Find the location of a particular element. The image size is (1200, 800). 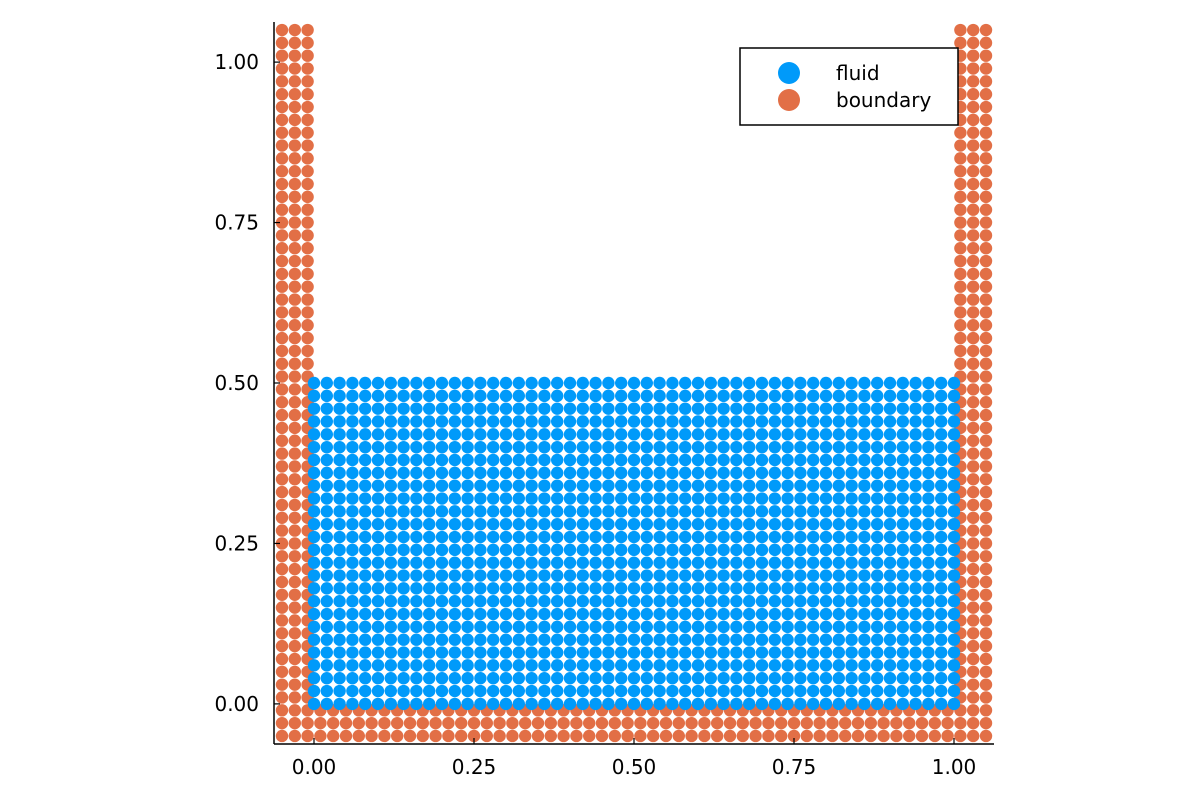

legend-label-fluid: fluid is located at coordinates (858, 73).